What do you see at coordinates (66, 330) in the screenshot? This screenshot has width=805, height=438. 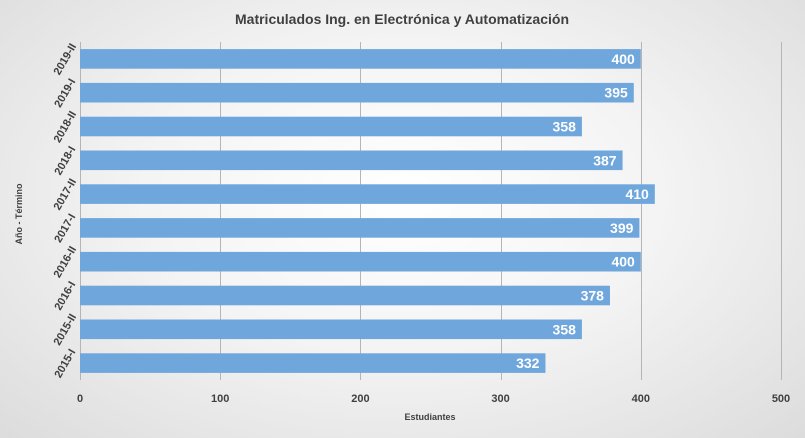 I see `y-tick-label: 2015-II` at bounding box center [66, 330].